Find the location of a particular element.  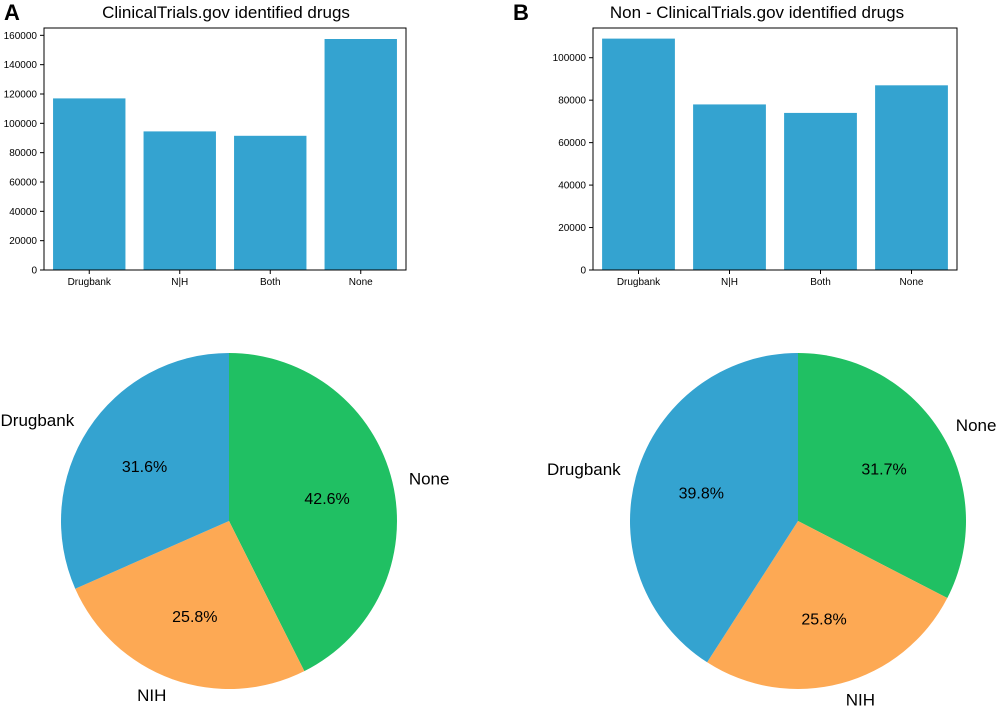

pie-b-slice-nih is located at coordinates (827, 605).